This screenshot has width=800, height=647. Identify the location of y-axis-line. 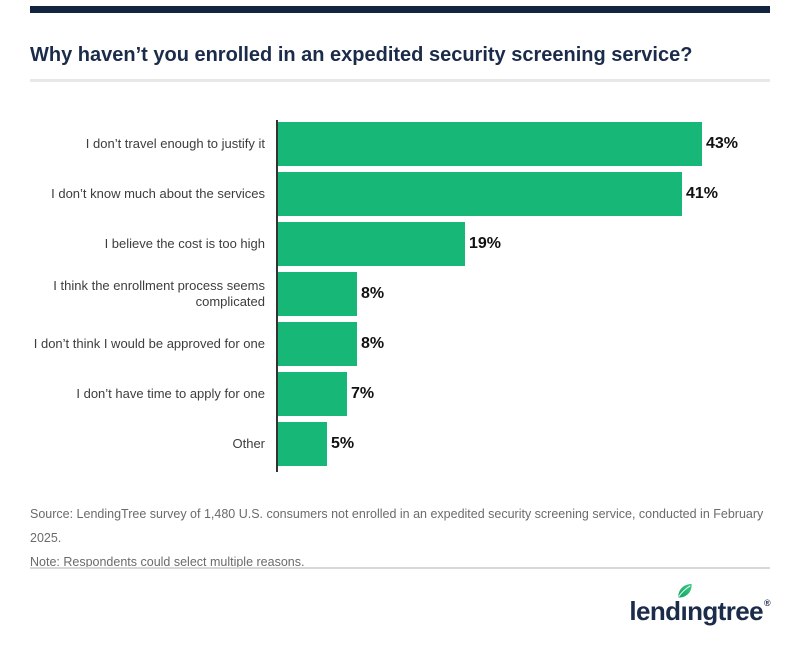
(277, 296).